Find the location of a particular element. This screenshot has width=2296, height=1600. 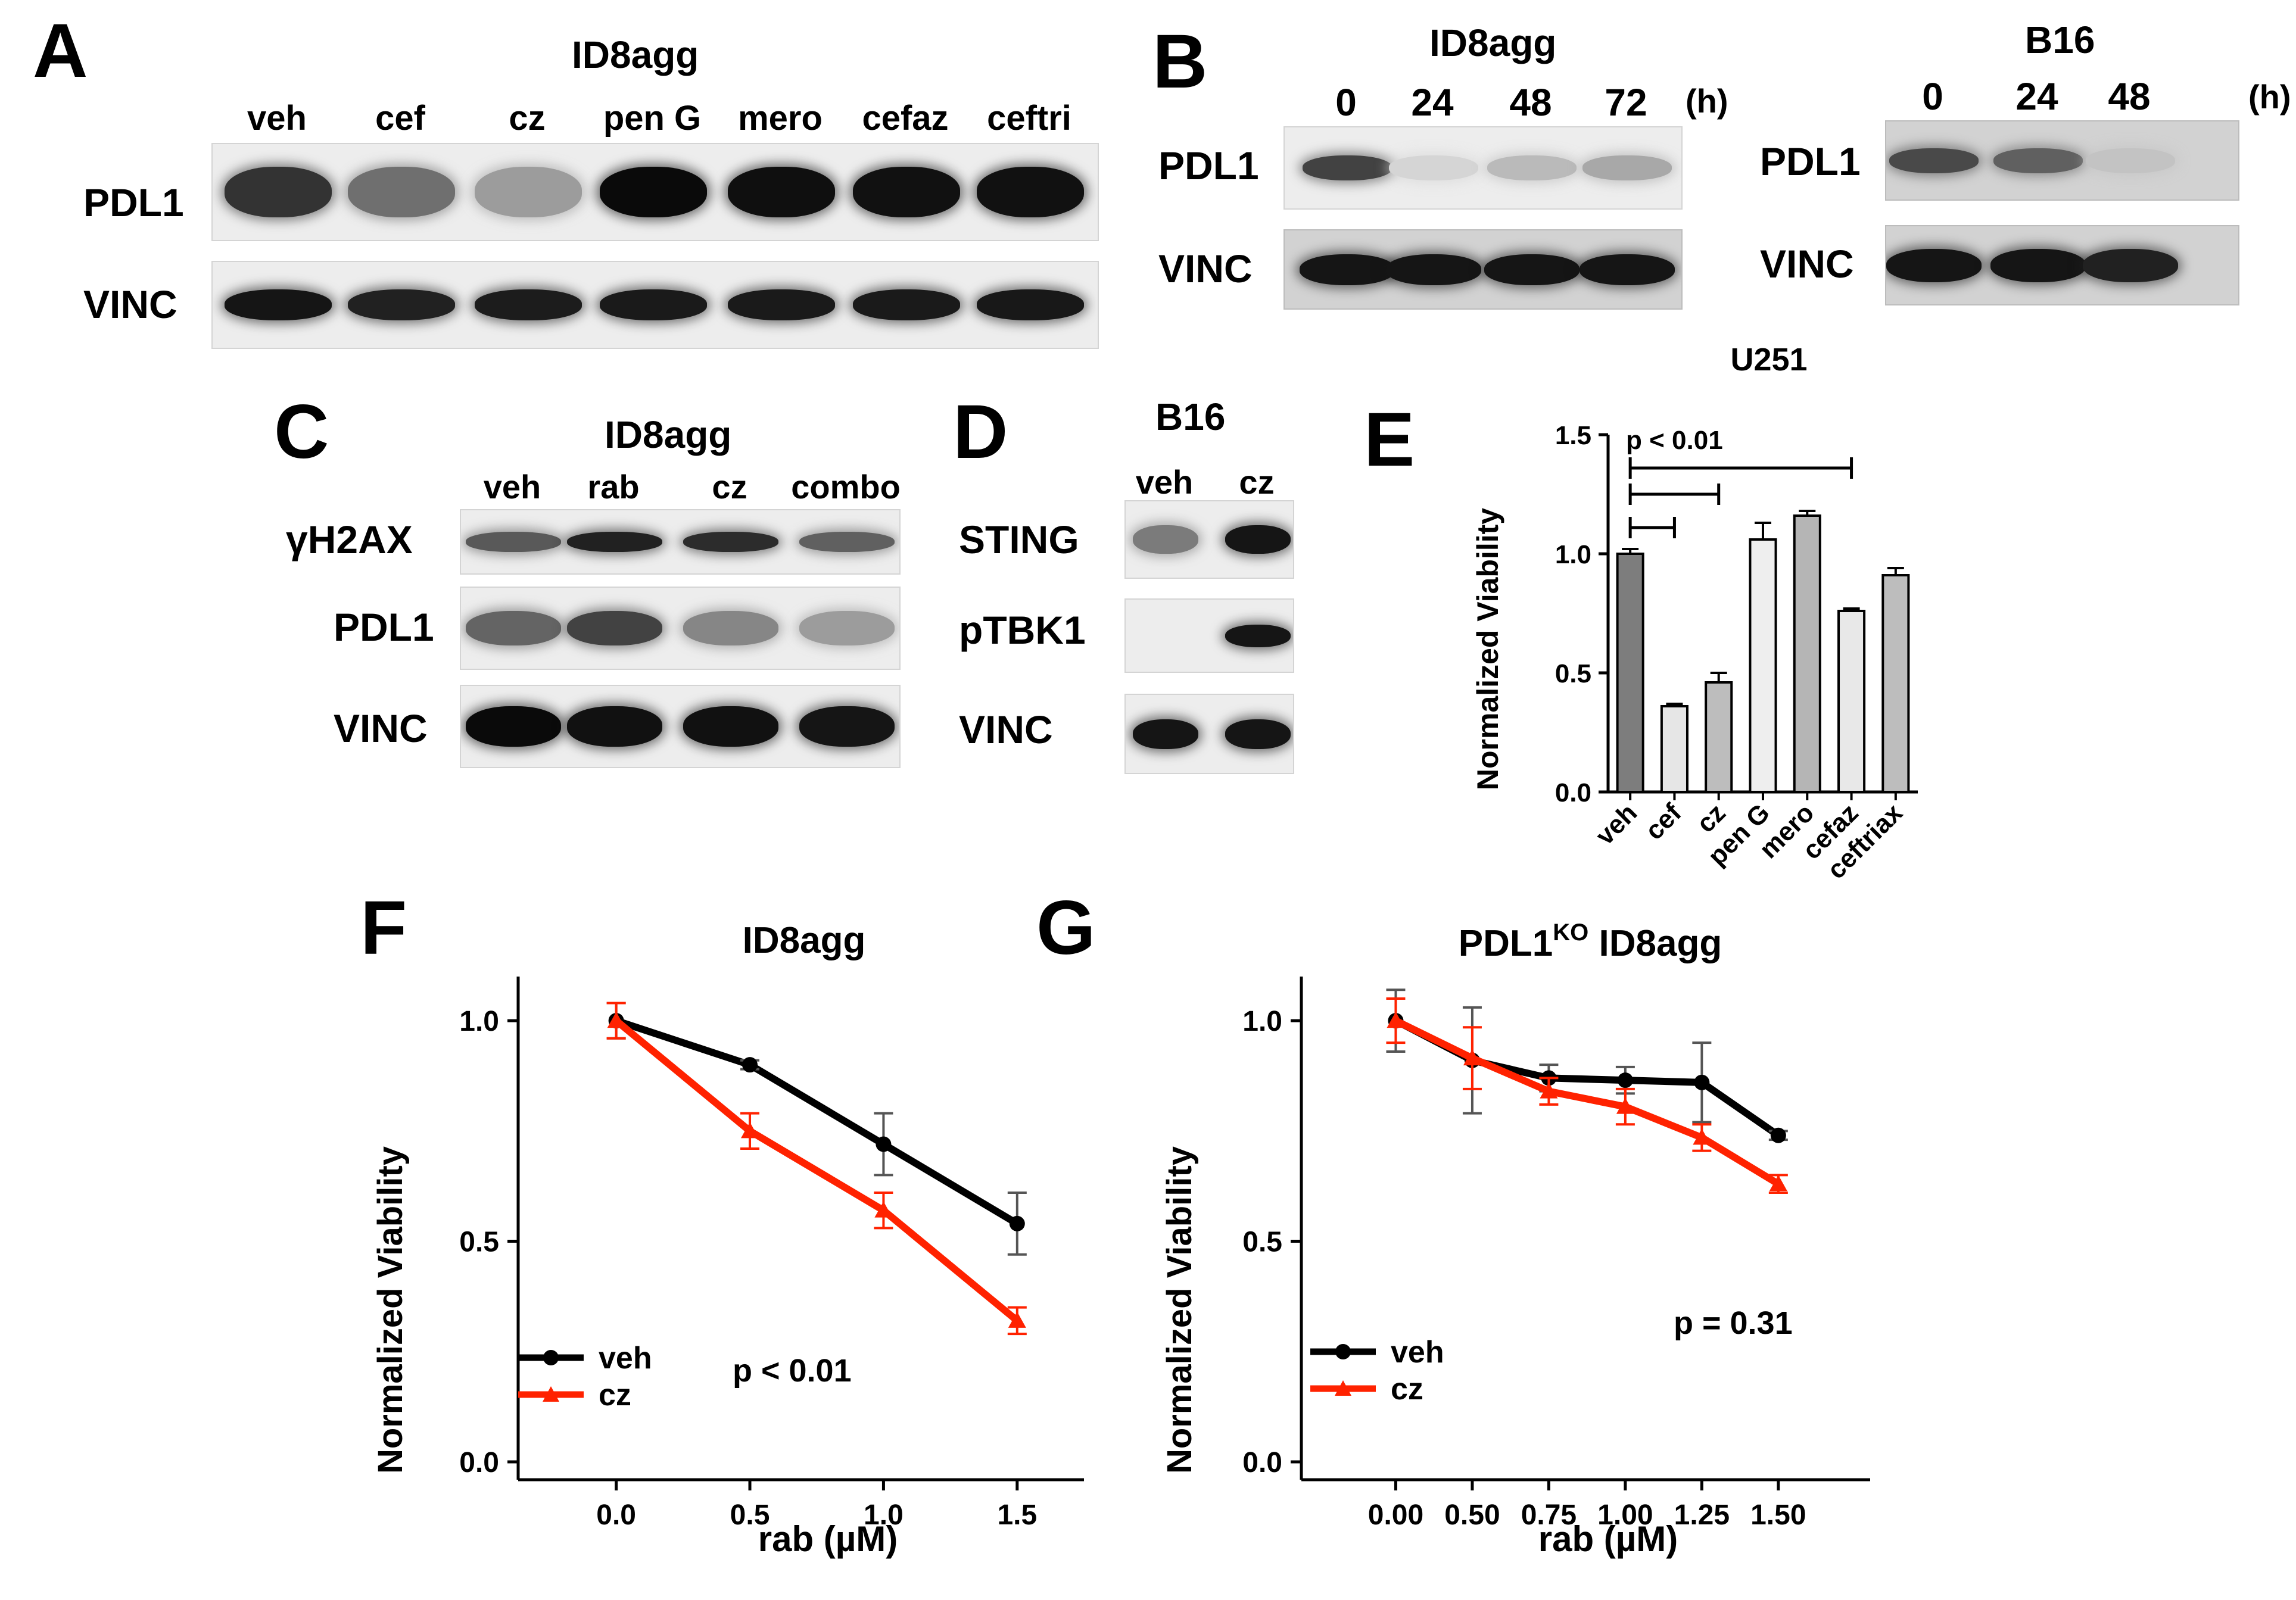

panel-b-id8agg-tp-3: 72 is located at coordinates (1626, 102).